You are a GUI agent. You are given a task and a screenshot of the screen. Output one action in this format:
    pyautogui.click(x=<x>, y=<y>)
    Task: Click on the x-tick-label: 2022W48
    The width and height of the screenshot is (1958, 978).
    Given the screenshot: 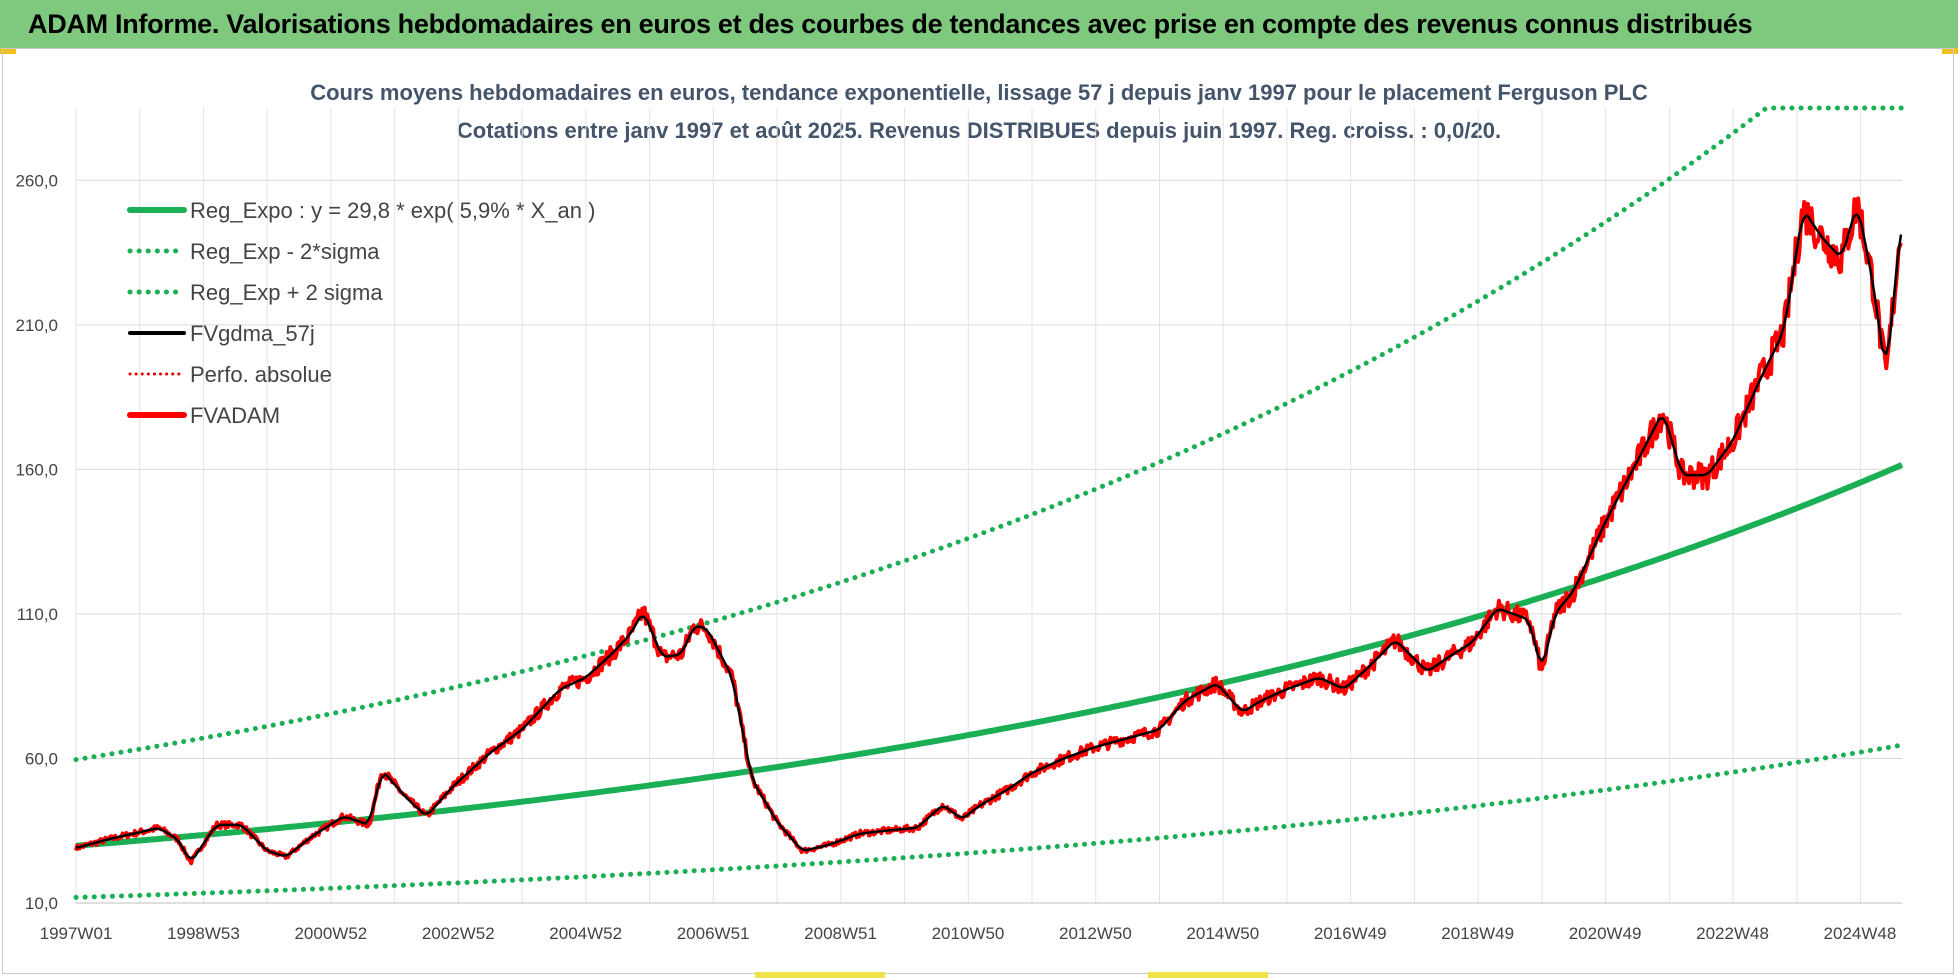 What is the action you would take?
    pyautogui.click(x=1732, y=933)
    